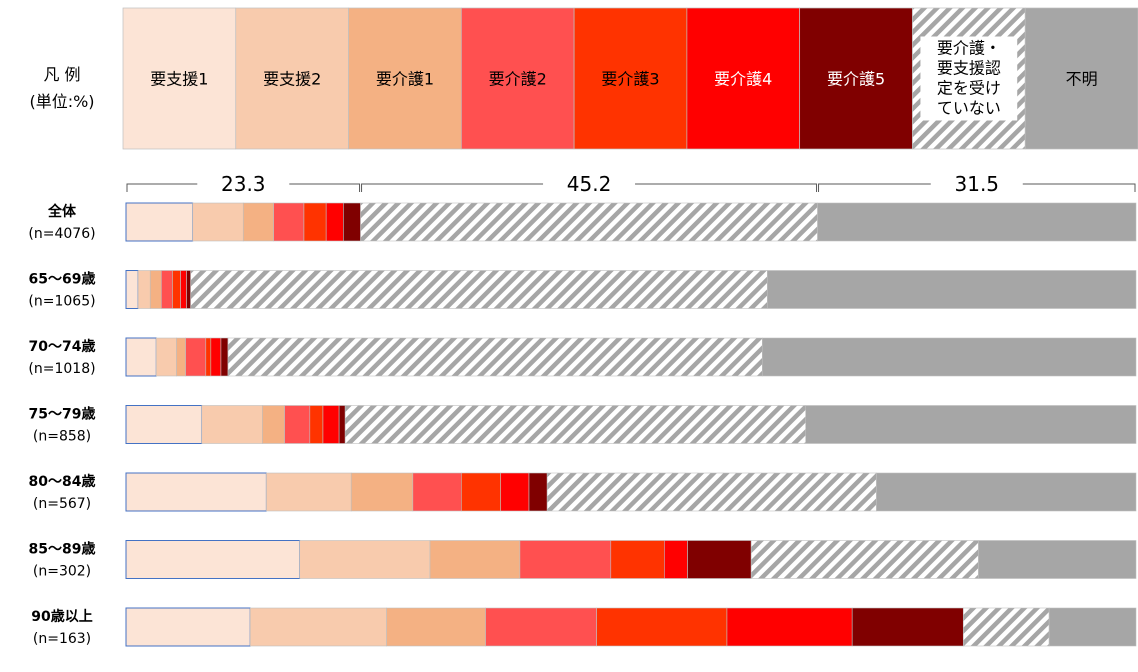 This screenshot has height=672, width=1138. What do you see at coordinates (179, 79) in the screenshot?
I see `legend-label-s1: 要支援1` at bounding box center [179, 79].